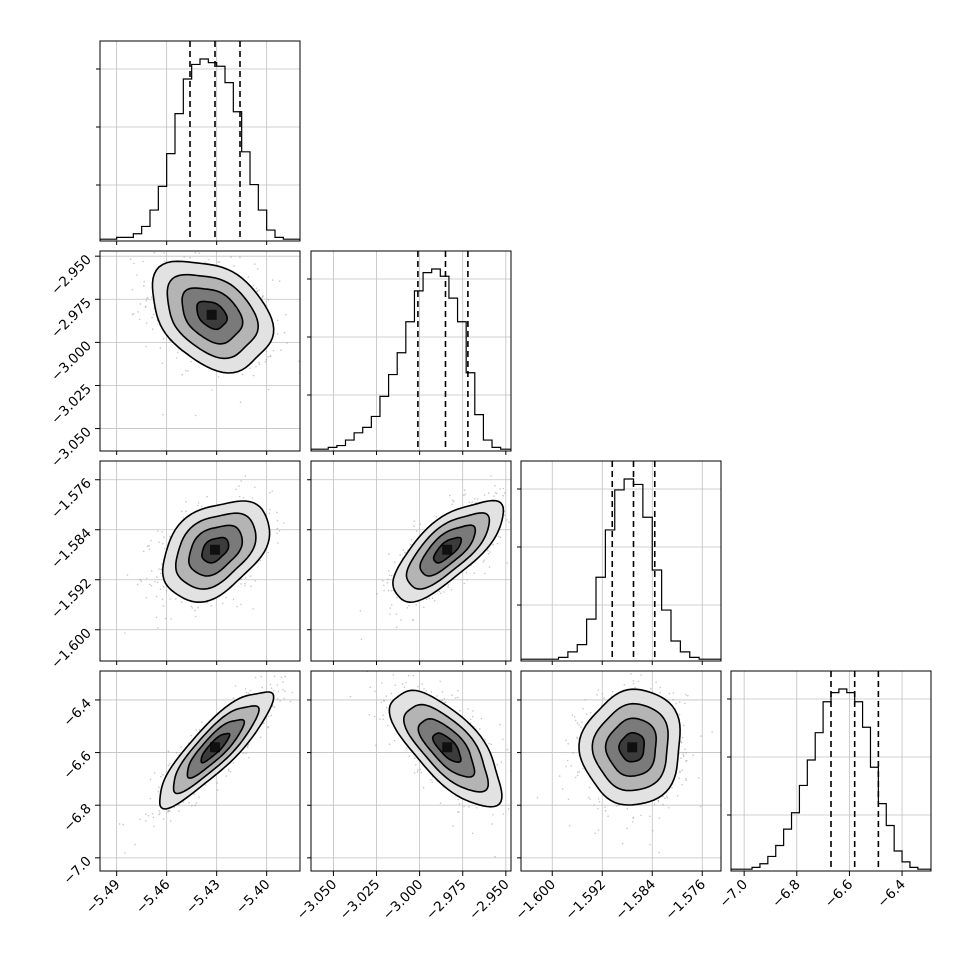 The image size is (970, 970). Describe the element at coordinates (446, 900) in the screenshot. I see `xtick-label-1-3: −2.975` at that location.